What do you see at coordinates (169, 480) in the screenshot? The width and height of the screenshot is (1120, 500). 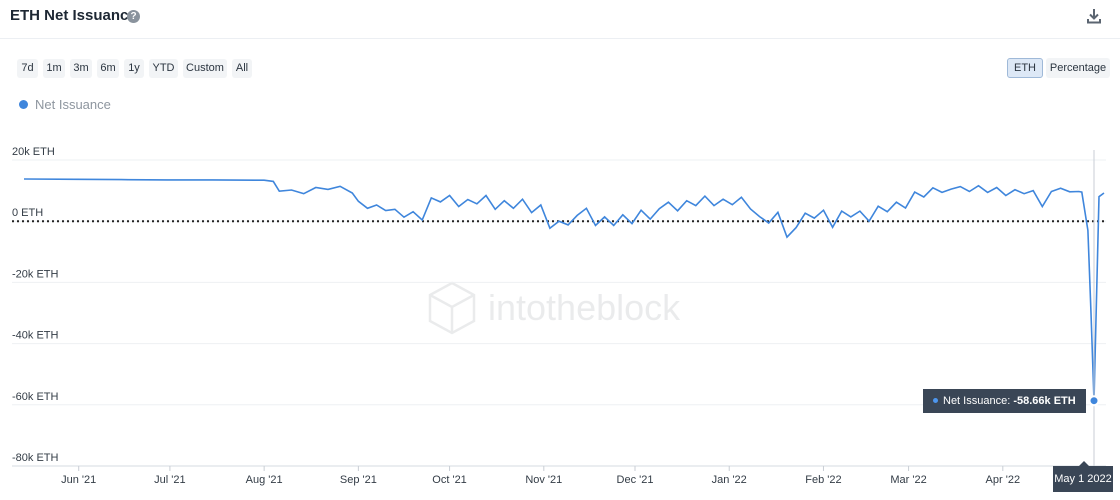 I see `x-tick-label: Jul '21` at bounding box center [169, 480].